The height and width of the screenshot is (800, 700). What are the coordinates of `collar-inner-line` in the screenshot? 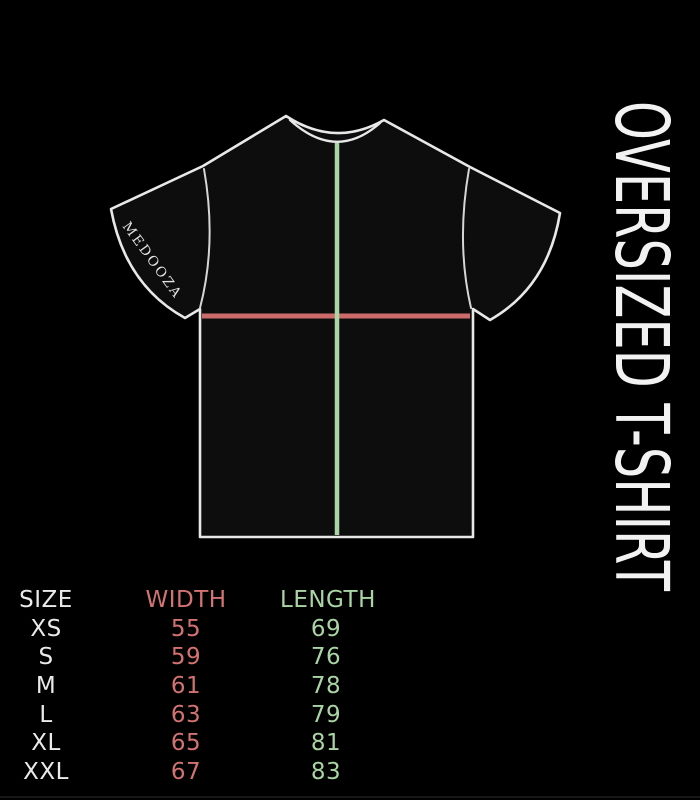 It's located at (335, 130).